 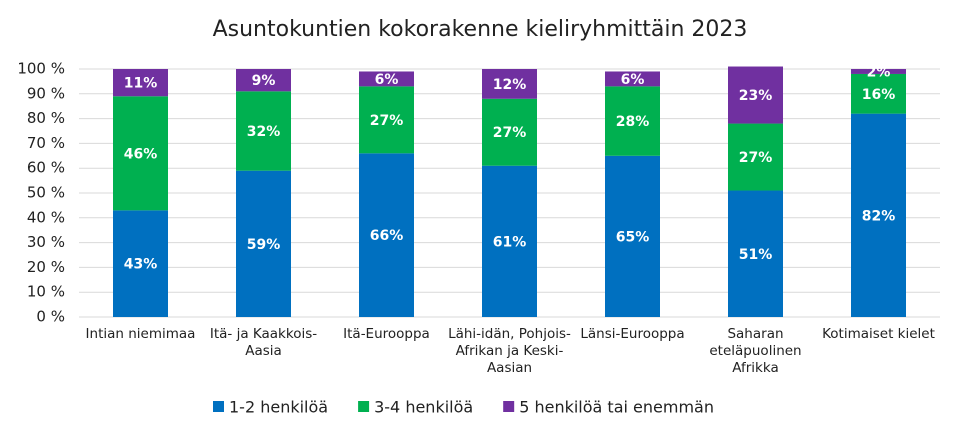 I want to click on data-label: 46%, so click(x=141, y=154).